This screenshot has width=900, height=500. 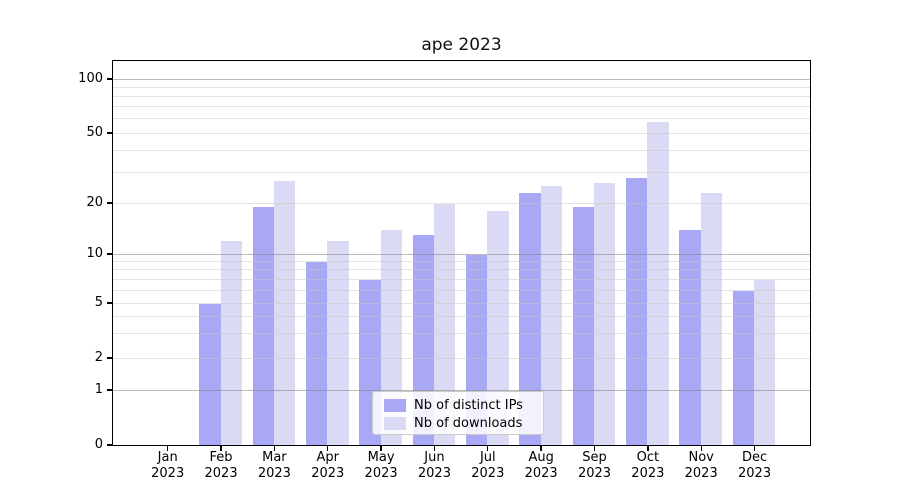 What do you see at coordinates (263, 326) in the screenshot?
I see `bar-mar-ips` at bounding box center [263, 326].